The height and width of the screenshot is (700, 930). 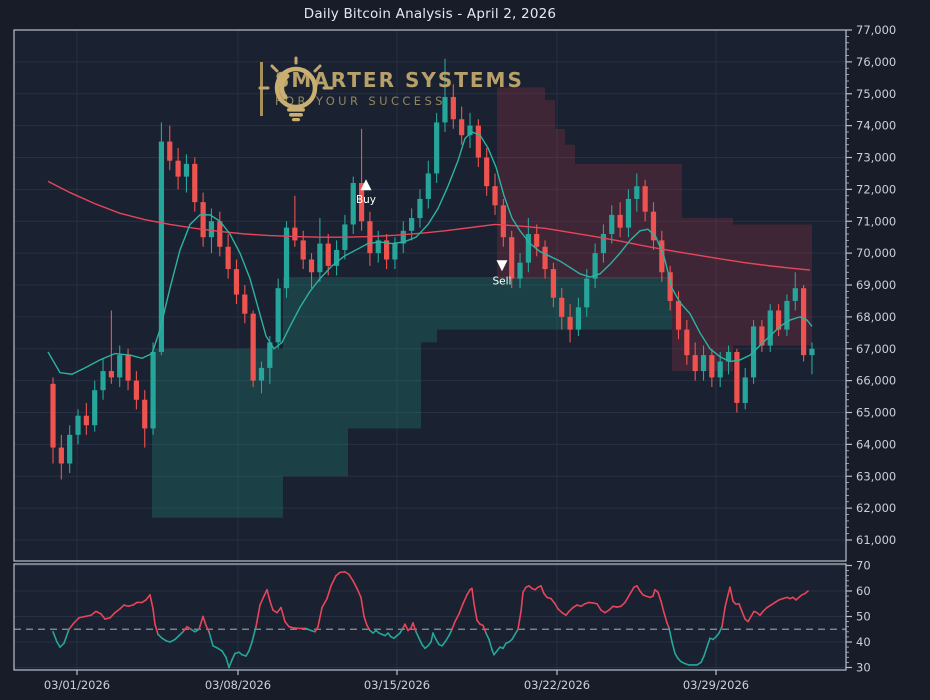 What do you see at coordinates (876, 126) in the screenshot?
I see `price-tick-label: 74,000` at bounding box center [876, 126].